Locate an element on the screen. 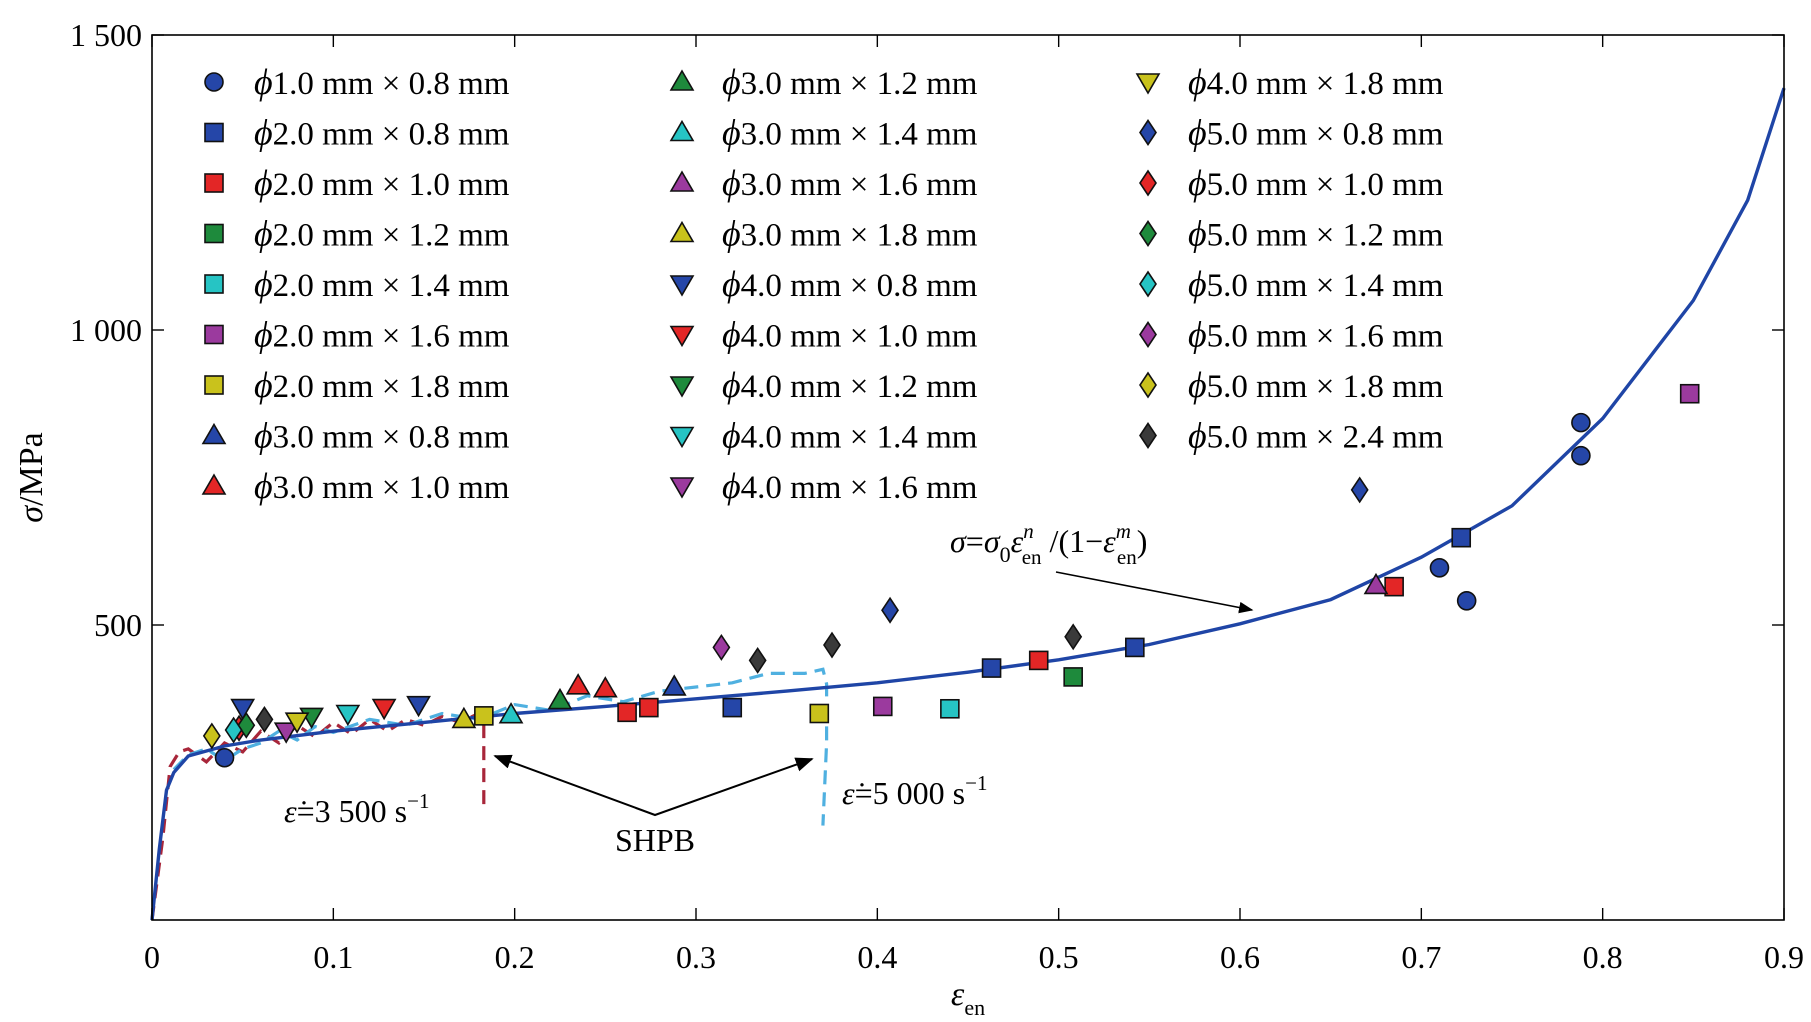 The width and height of the screenshot is (1811, 1022). legend-label: ϕ4.0 mm × 1.6 mm is located at coordinates (850, 486).